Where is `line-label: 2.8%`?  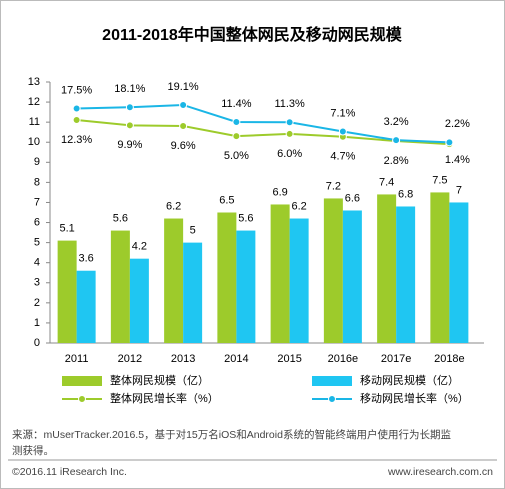
line-label: 2.8% is located at coordinates (396, 161).